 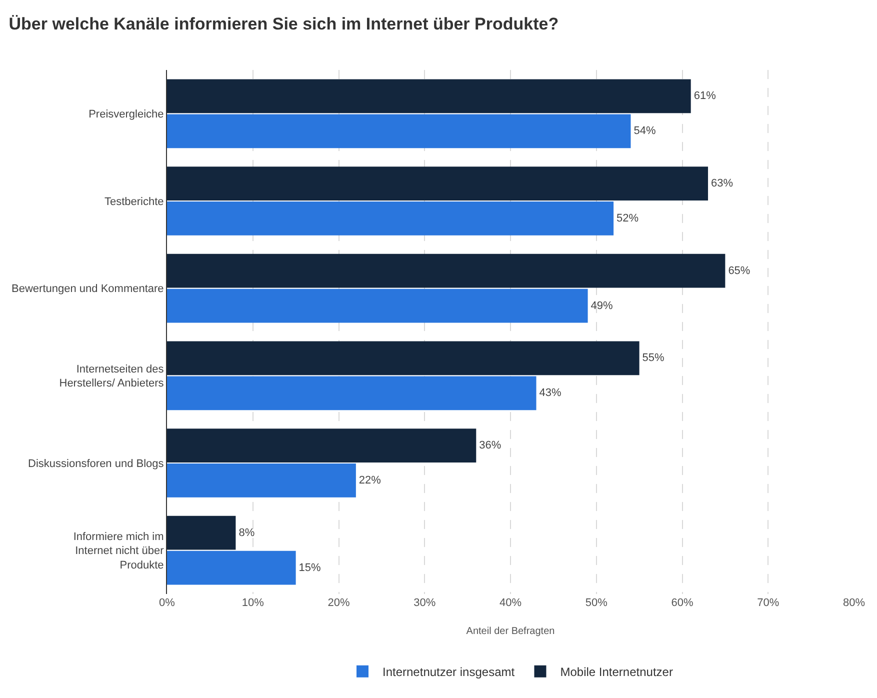 What do you see at coordinates (449, 672) in the screenshot?
I see `legend-label: Internetnutzer insgesamt` at bounding box center [449, 672].